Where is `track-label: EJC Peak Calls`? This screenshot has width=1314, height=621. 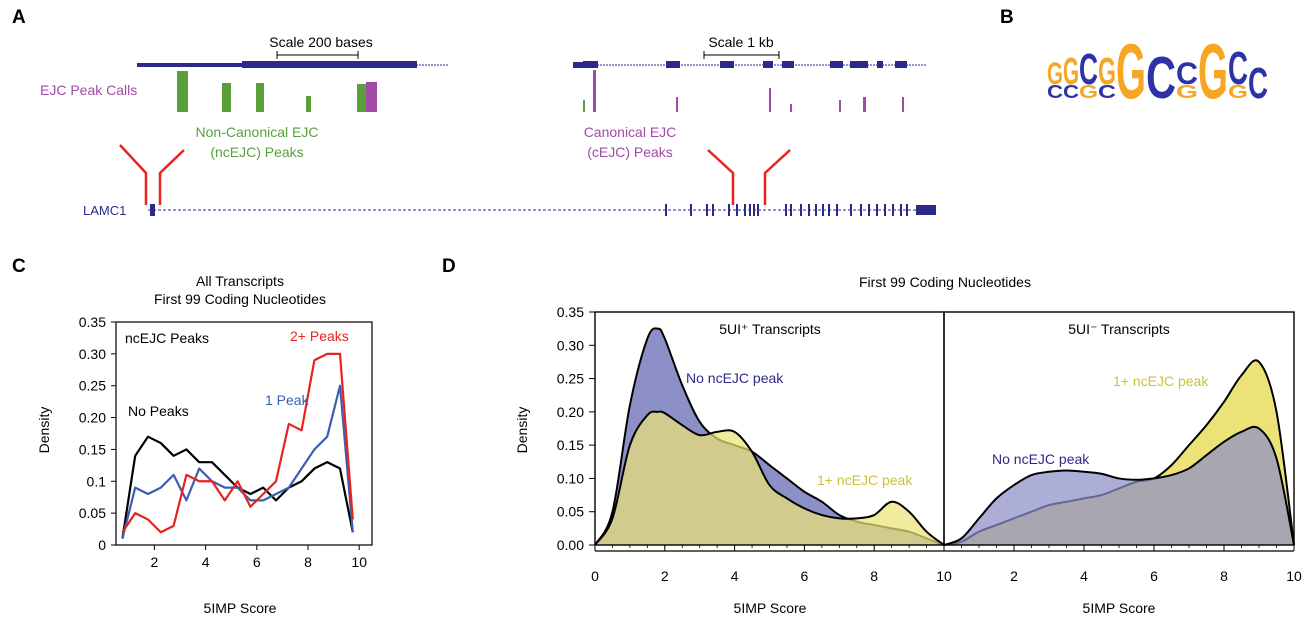
track-label: EJC Peak Calls is located at coordinates (88, 90).